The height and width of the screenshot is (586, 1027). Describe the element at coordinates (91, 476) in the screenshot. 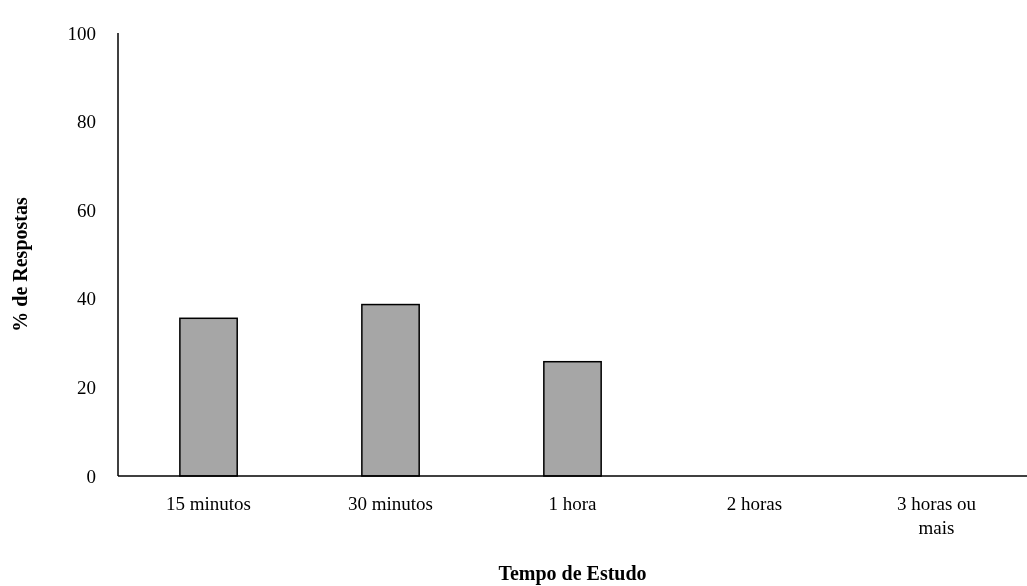

I see `y-tick-label: 0` at that location.